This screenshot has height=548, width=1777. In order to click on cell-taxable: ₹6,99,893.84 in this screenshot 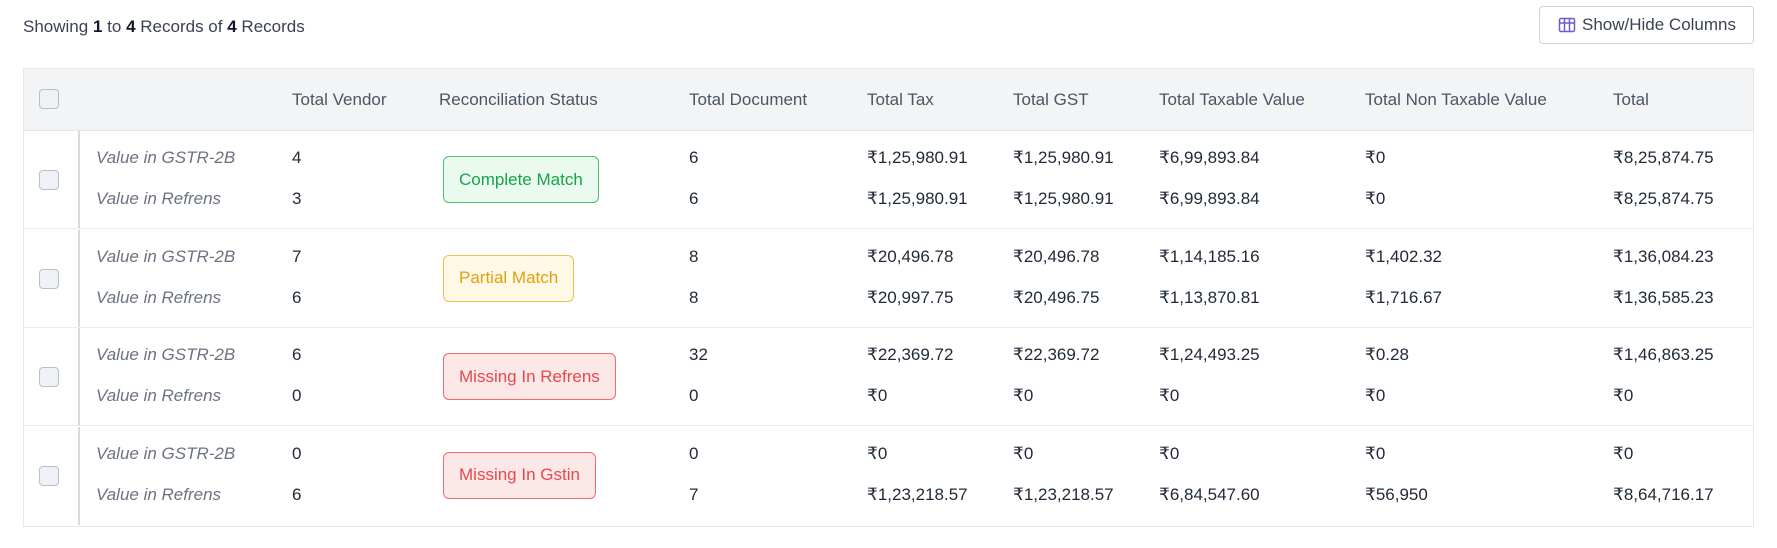, I will do `click(1209, 198)`.